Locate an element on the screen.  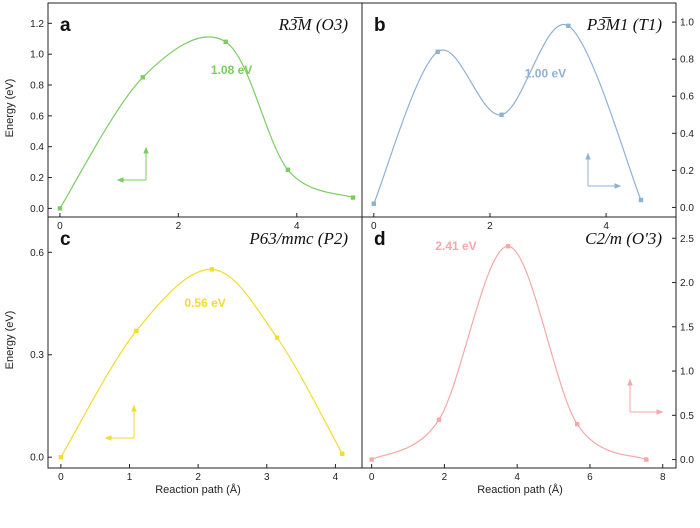
panel-title: R3̅M (O3) is located at coordinates (313, 24).